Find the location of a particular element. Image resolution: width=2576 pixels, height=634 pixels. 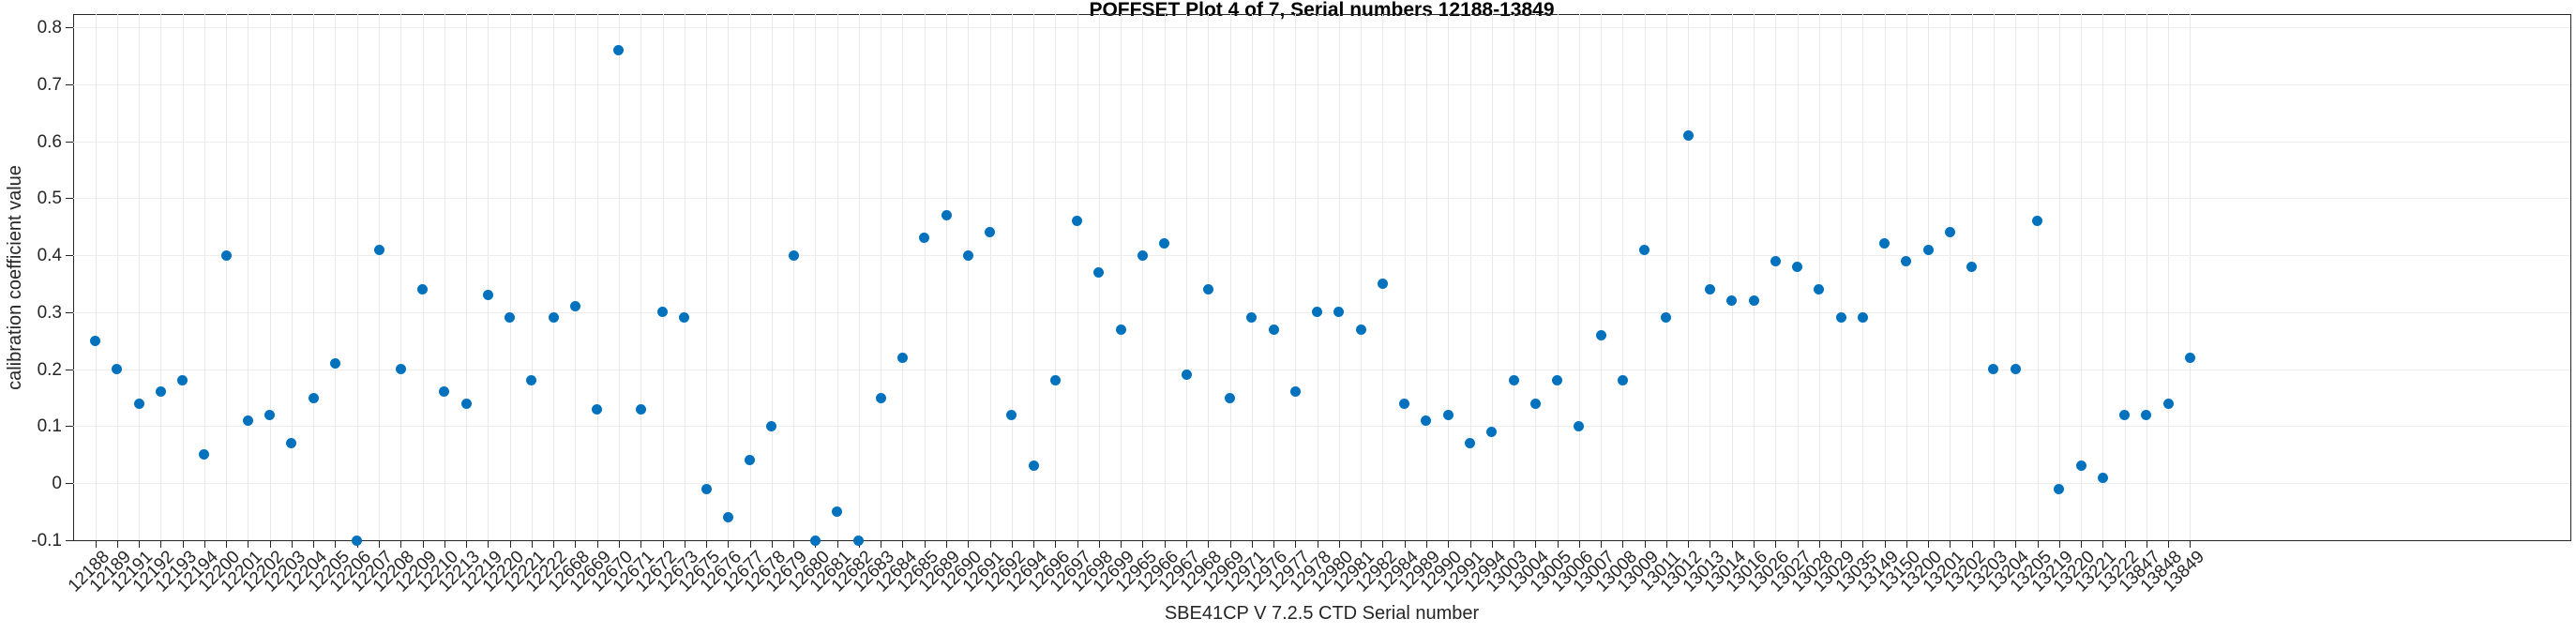

y-tick-label: 0.8 is located at coordinates (49, 27).